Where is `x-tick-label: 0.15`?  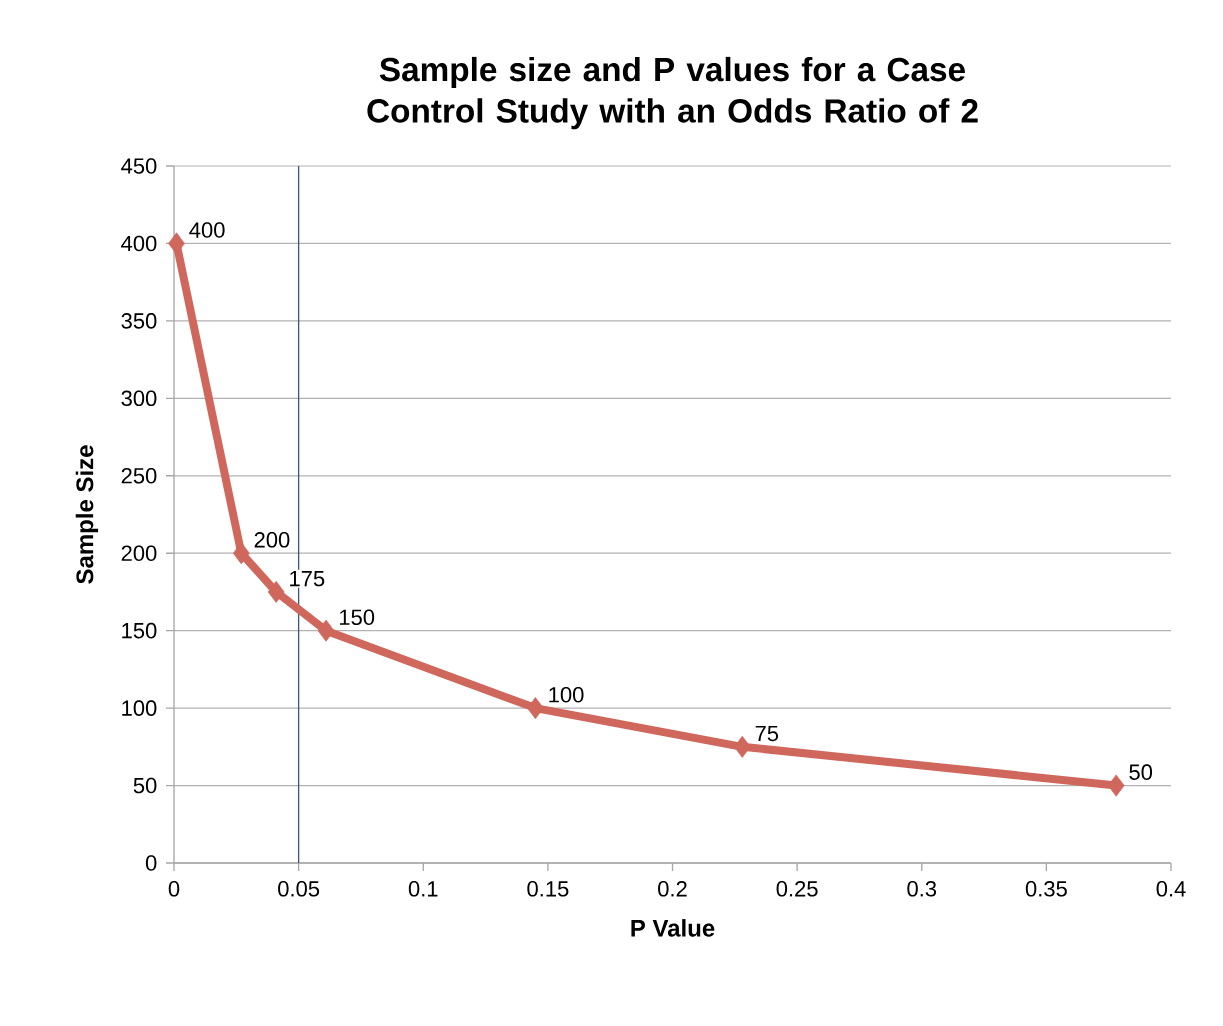 x-tick-label: 0.15 is located at coordinates (548, 889).